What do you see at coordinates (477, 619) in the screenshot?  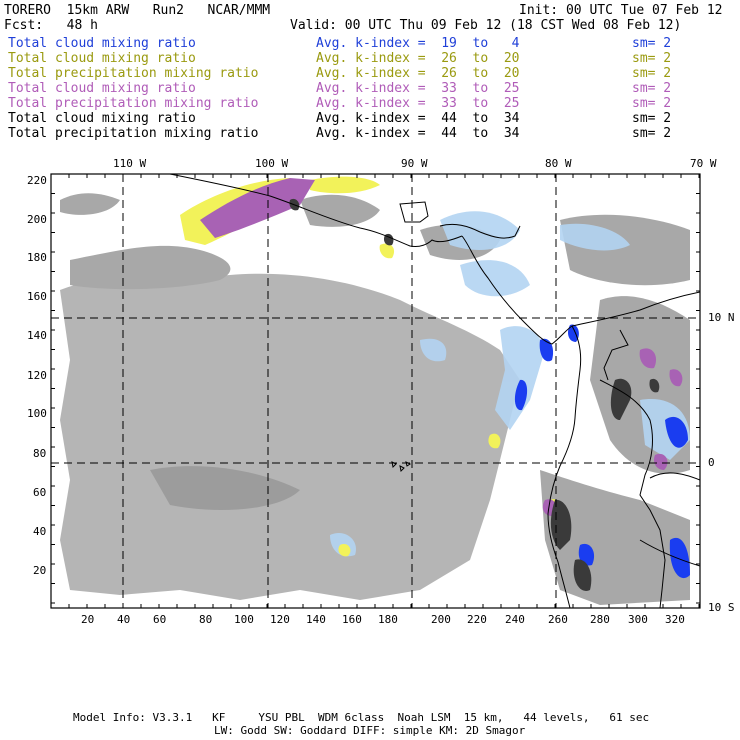 I see `x-label-220: 220` at bounding box center [477, 619].